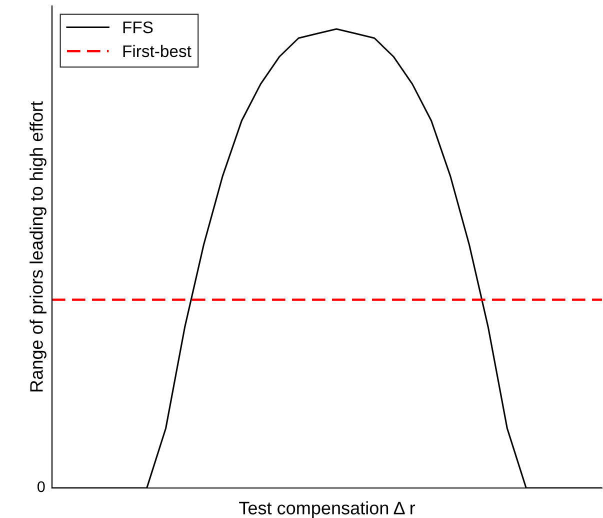  What do you see at coordinates (138, 27) in the screenshot?
I see `legend-label: FFS` at bounding box center [138, 27].